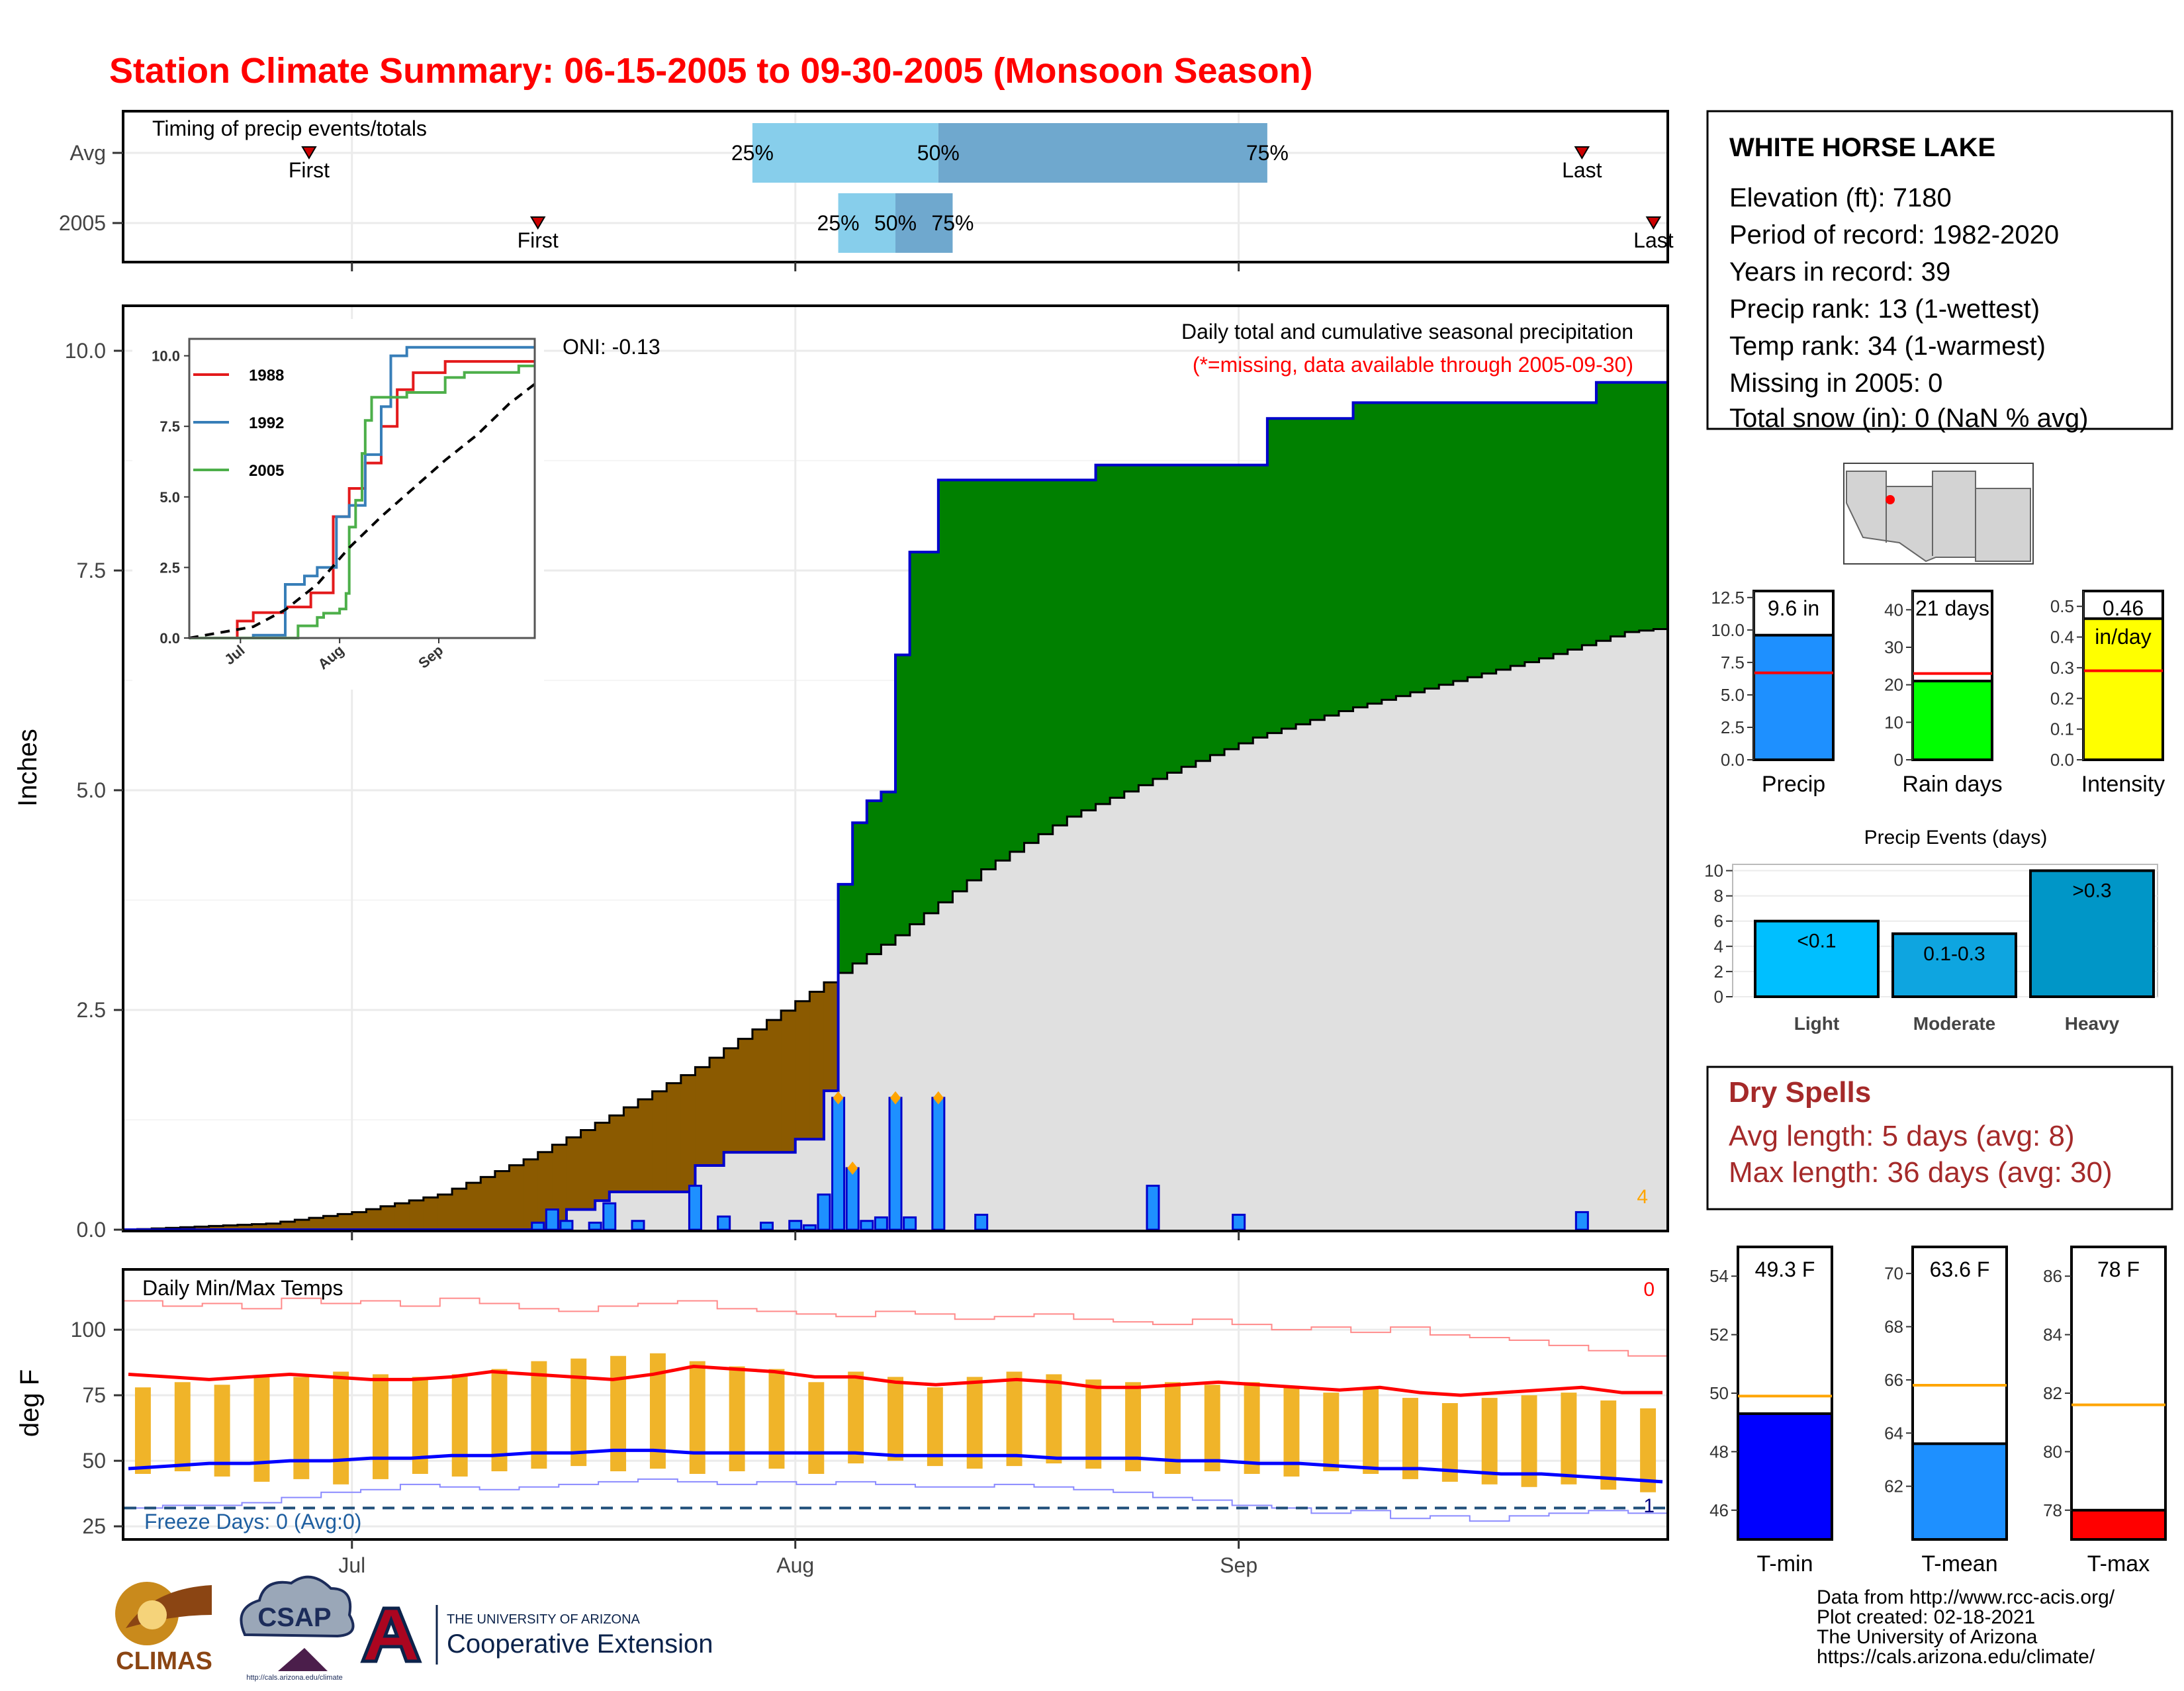  I want to click on inset-legend-label: 1988, so click(266, 376).